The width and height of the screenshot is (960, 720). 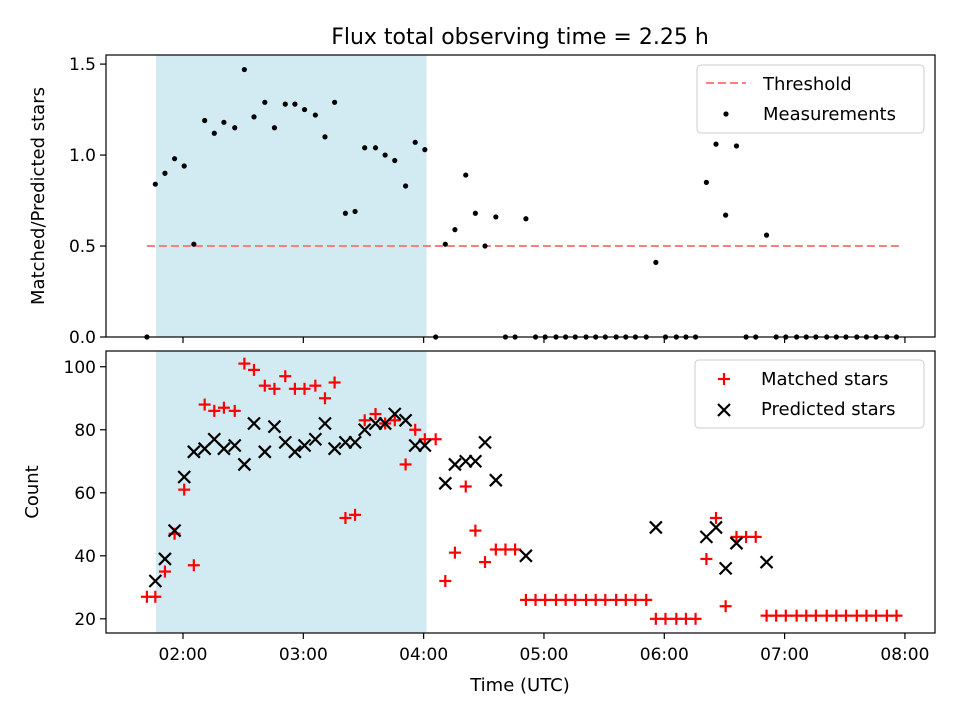 What do you see at coordinates (291, 196) in the screenshot?
I see `top-observing-window` at bounding box center [291, 196].